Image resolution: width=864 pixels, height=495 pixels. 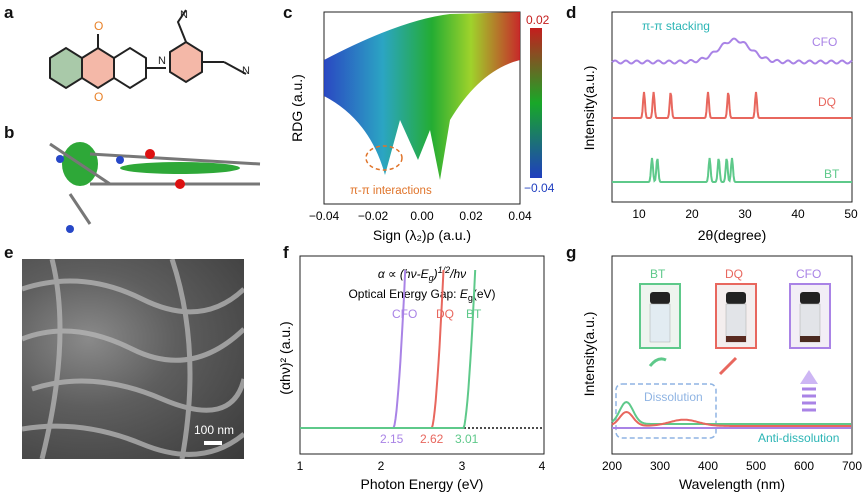 I want to click on x-tick: 200, so click(x=612, y=466).